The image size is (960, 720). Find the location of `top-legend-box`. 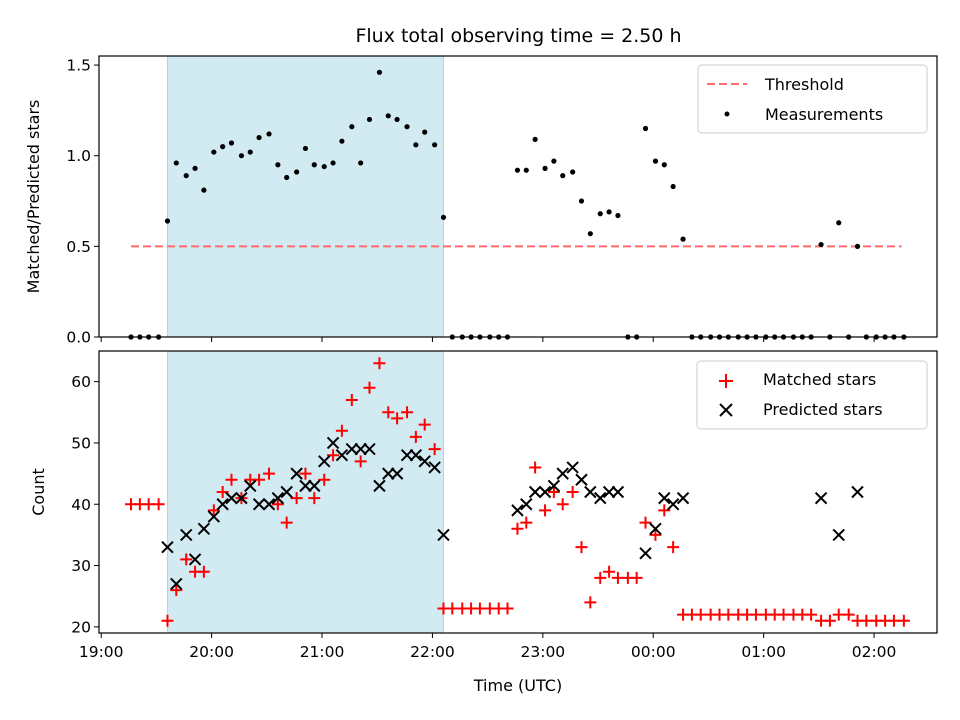

top-legend-box is located at coordinates (812, 99).